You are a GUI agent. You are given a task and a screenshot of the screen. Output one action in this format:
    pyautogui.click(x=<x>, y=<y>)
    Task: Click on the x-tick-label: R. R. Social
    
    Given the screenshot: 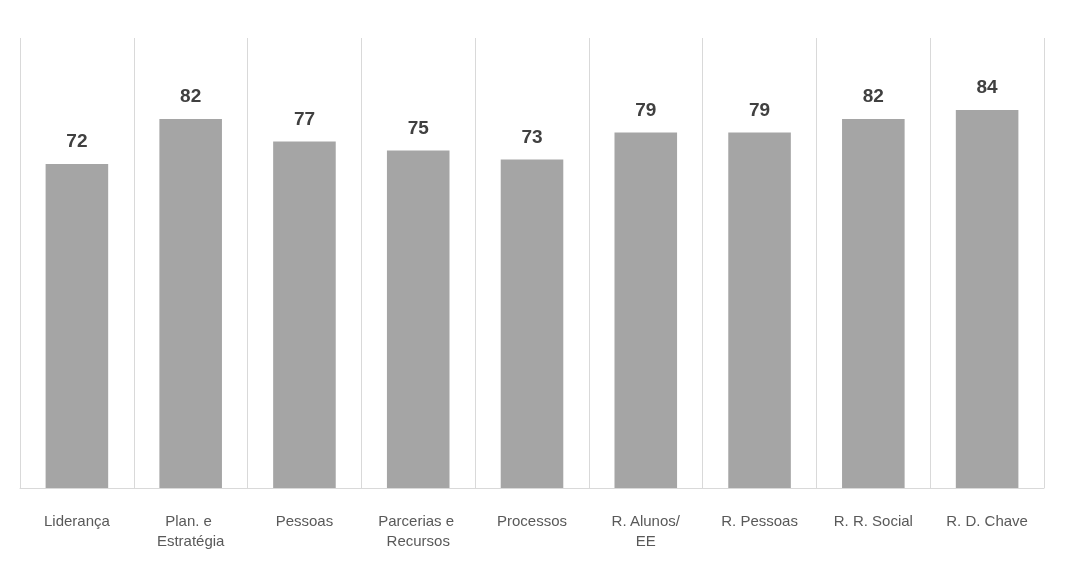 What is the action you would take?
    pyautogui.click(x=873, y=520)
    